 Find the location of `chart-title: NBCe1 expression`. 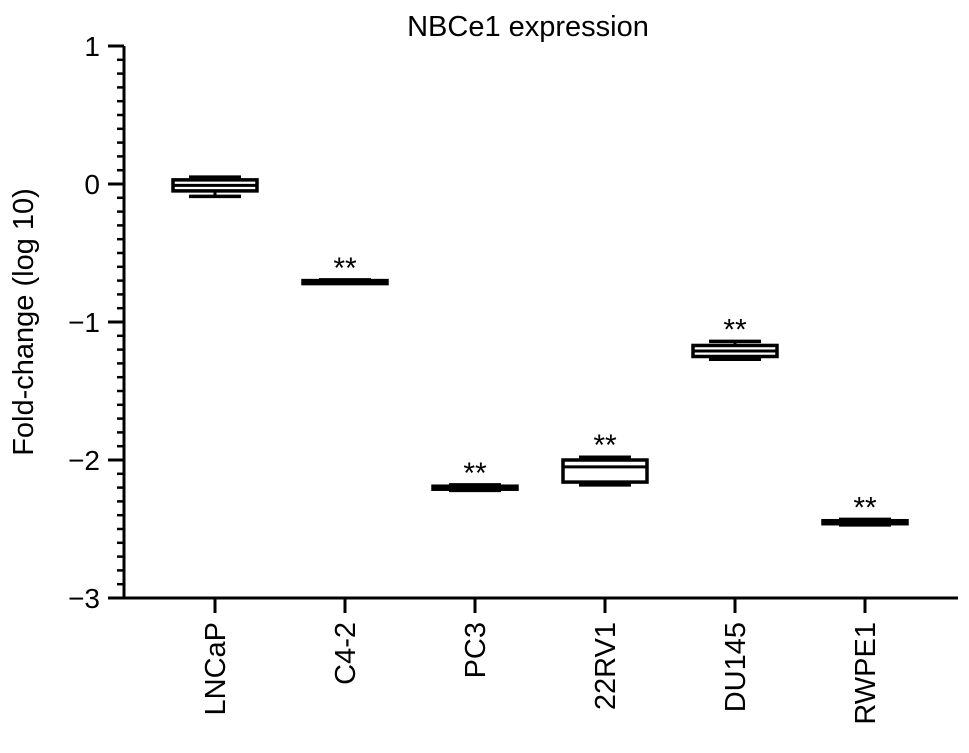

chart-title: NBCe1 expression is located at coordinates (528, 27).